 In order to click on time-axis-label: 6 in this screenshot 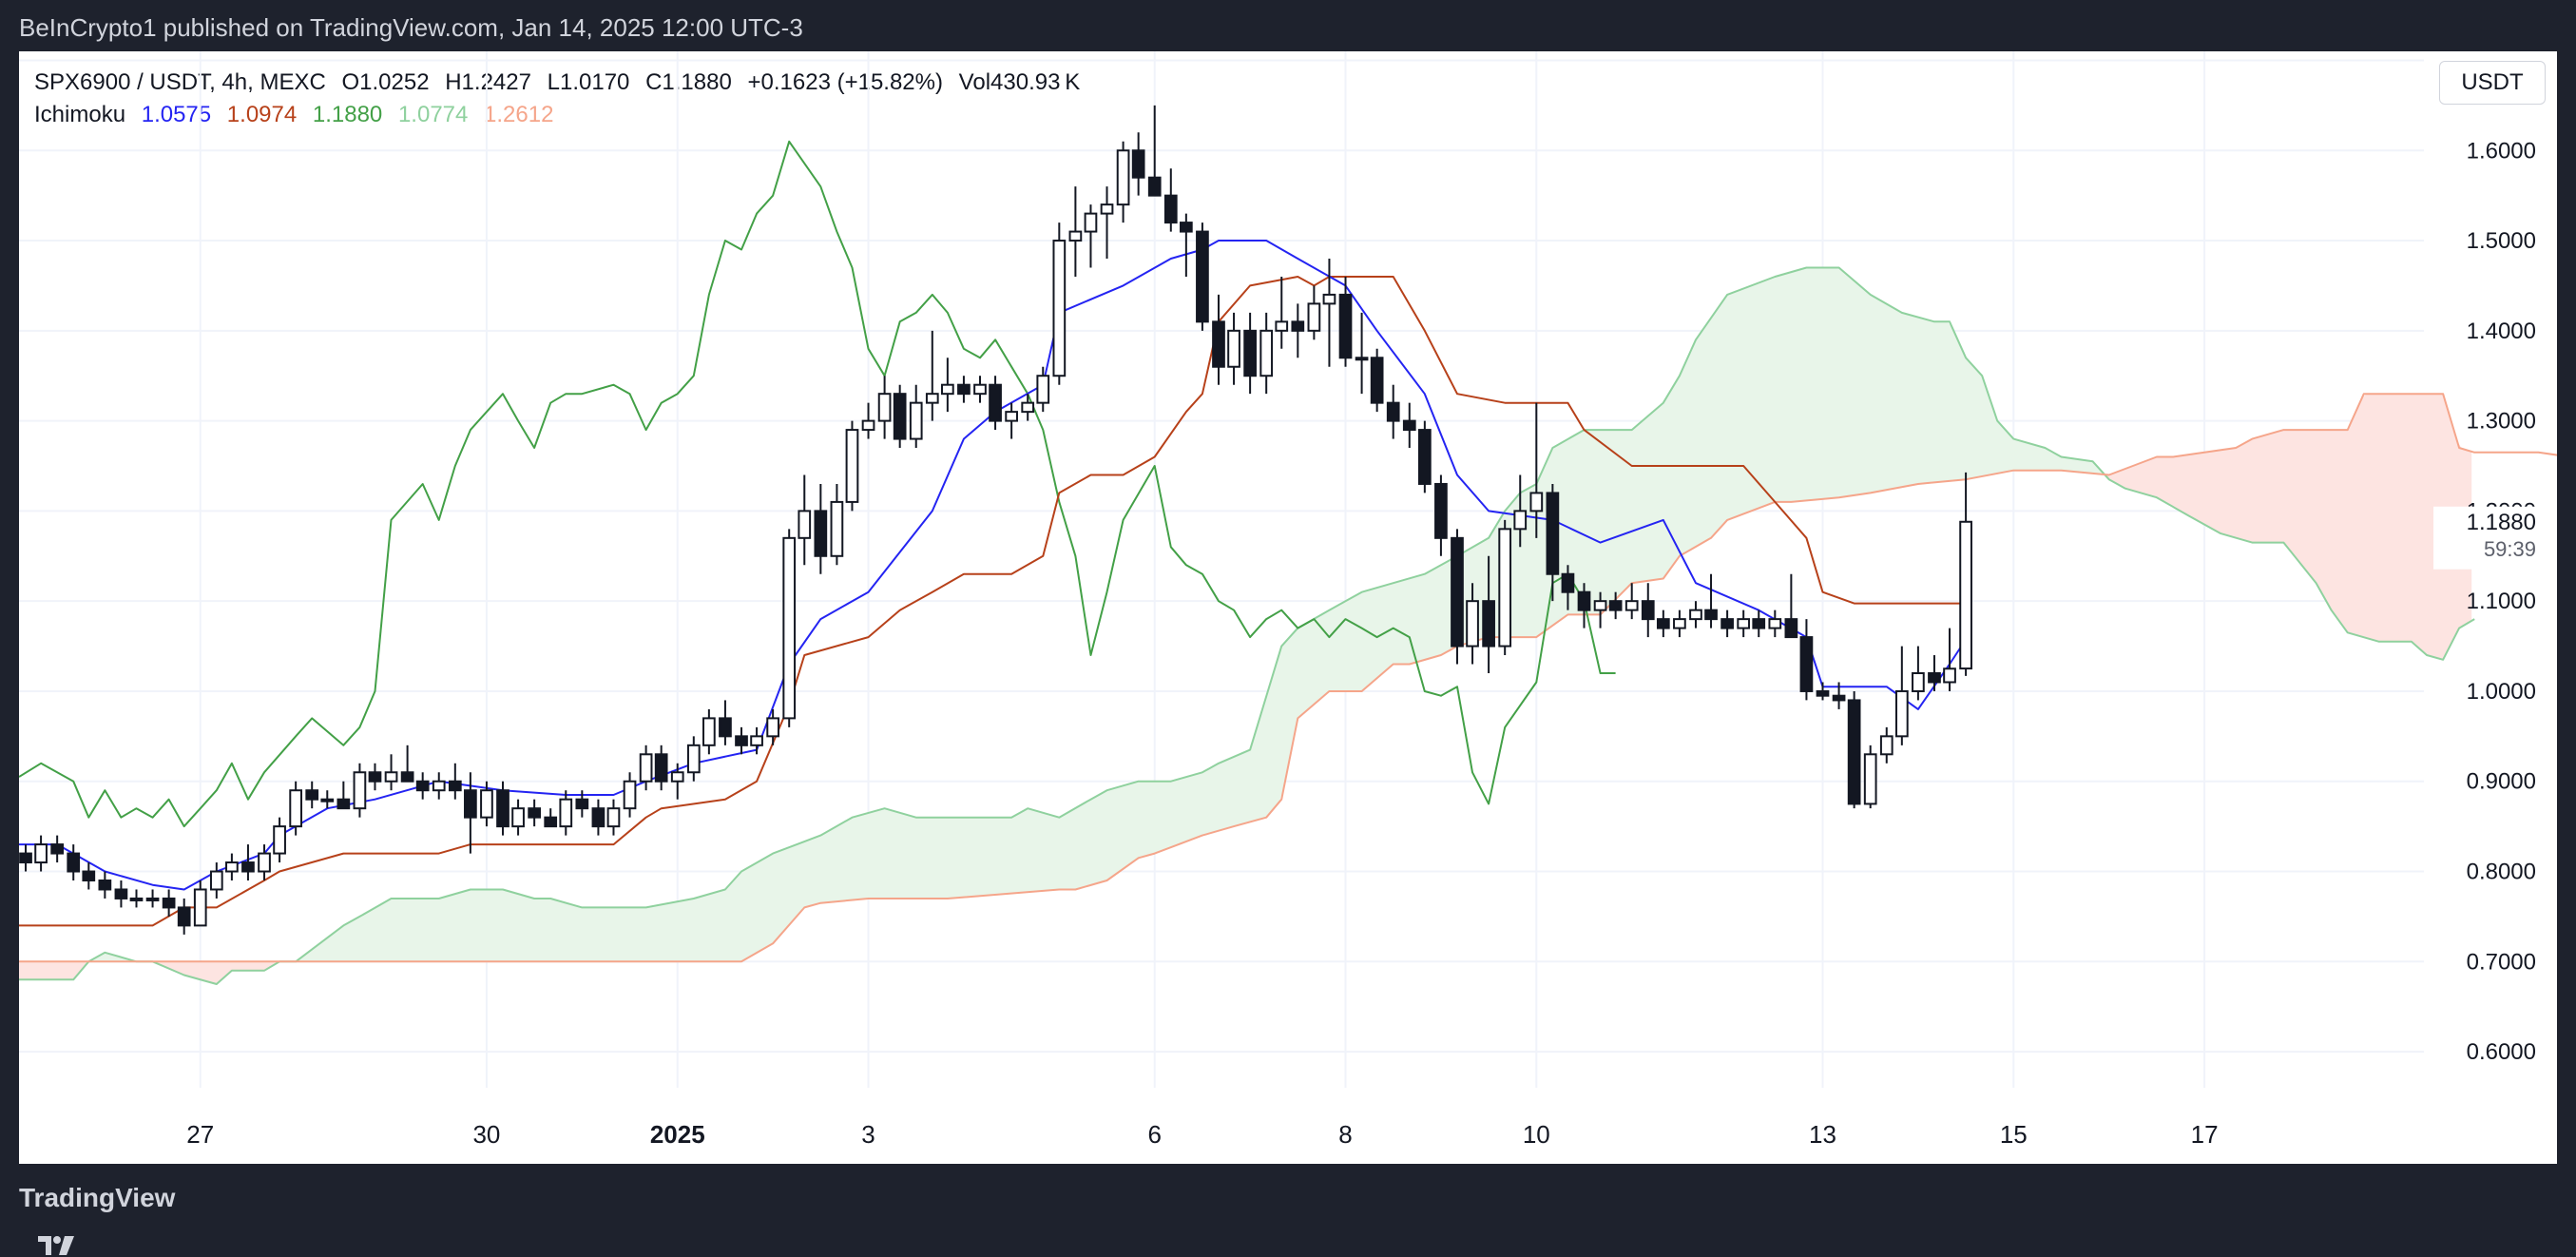, I will do `click(1154, 1134)`.